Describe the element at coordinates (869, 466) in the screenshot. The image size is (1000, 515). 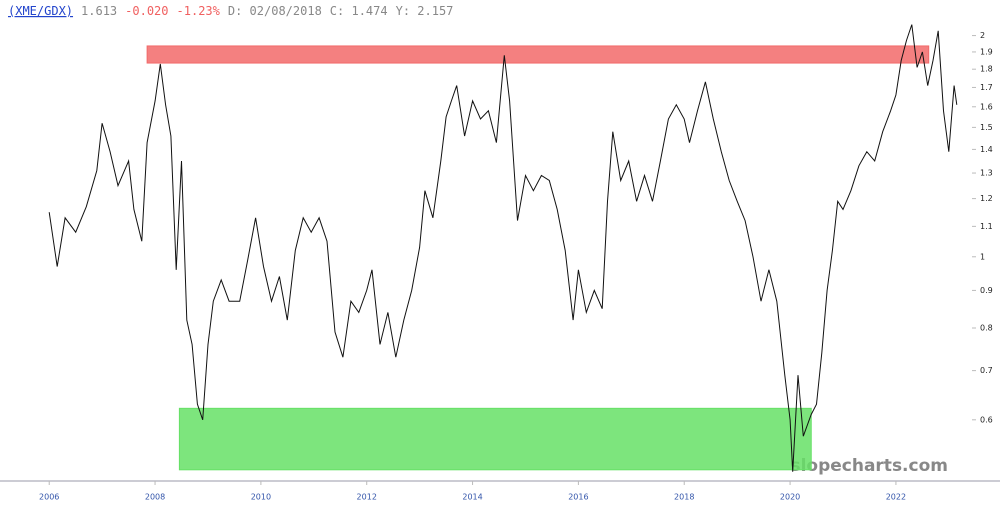
I see `watermark: slopecharts.com` at that location.